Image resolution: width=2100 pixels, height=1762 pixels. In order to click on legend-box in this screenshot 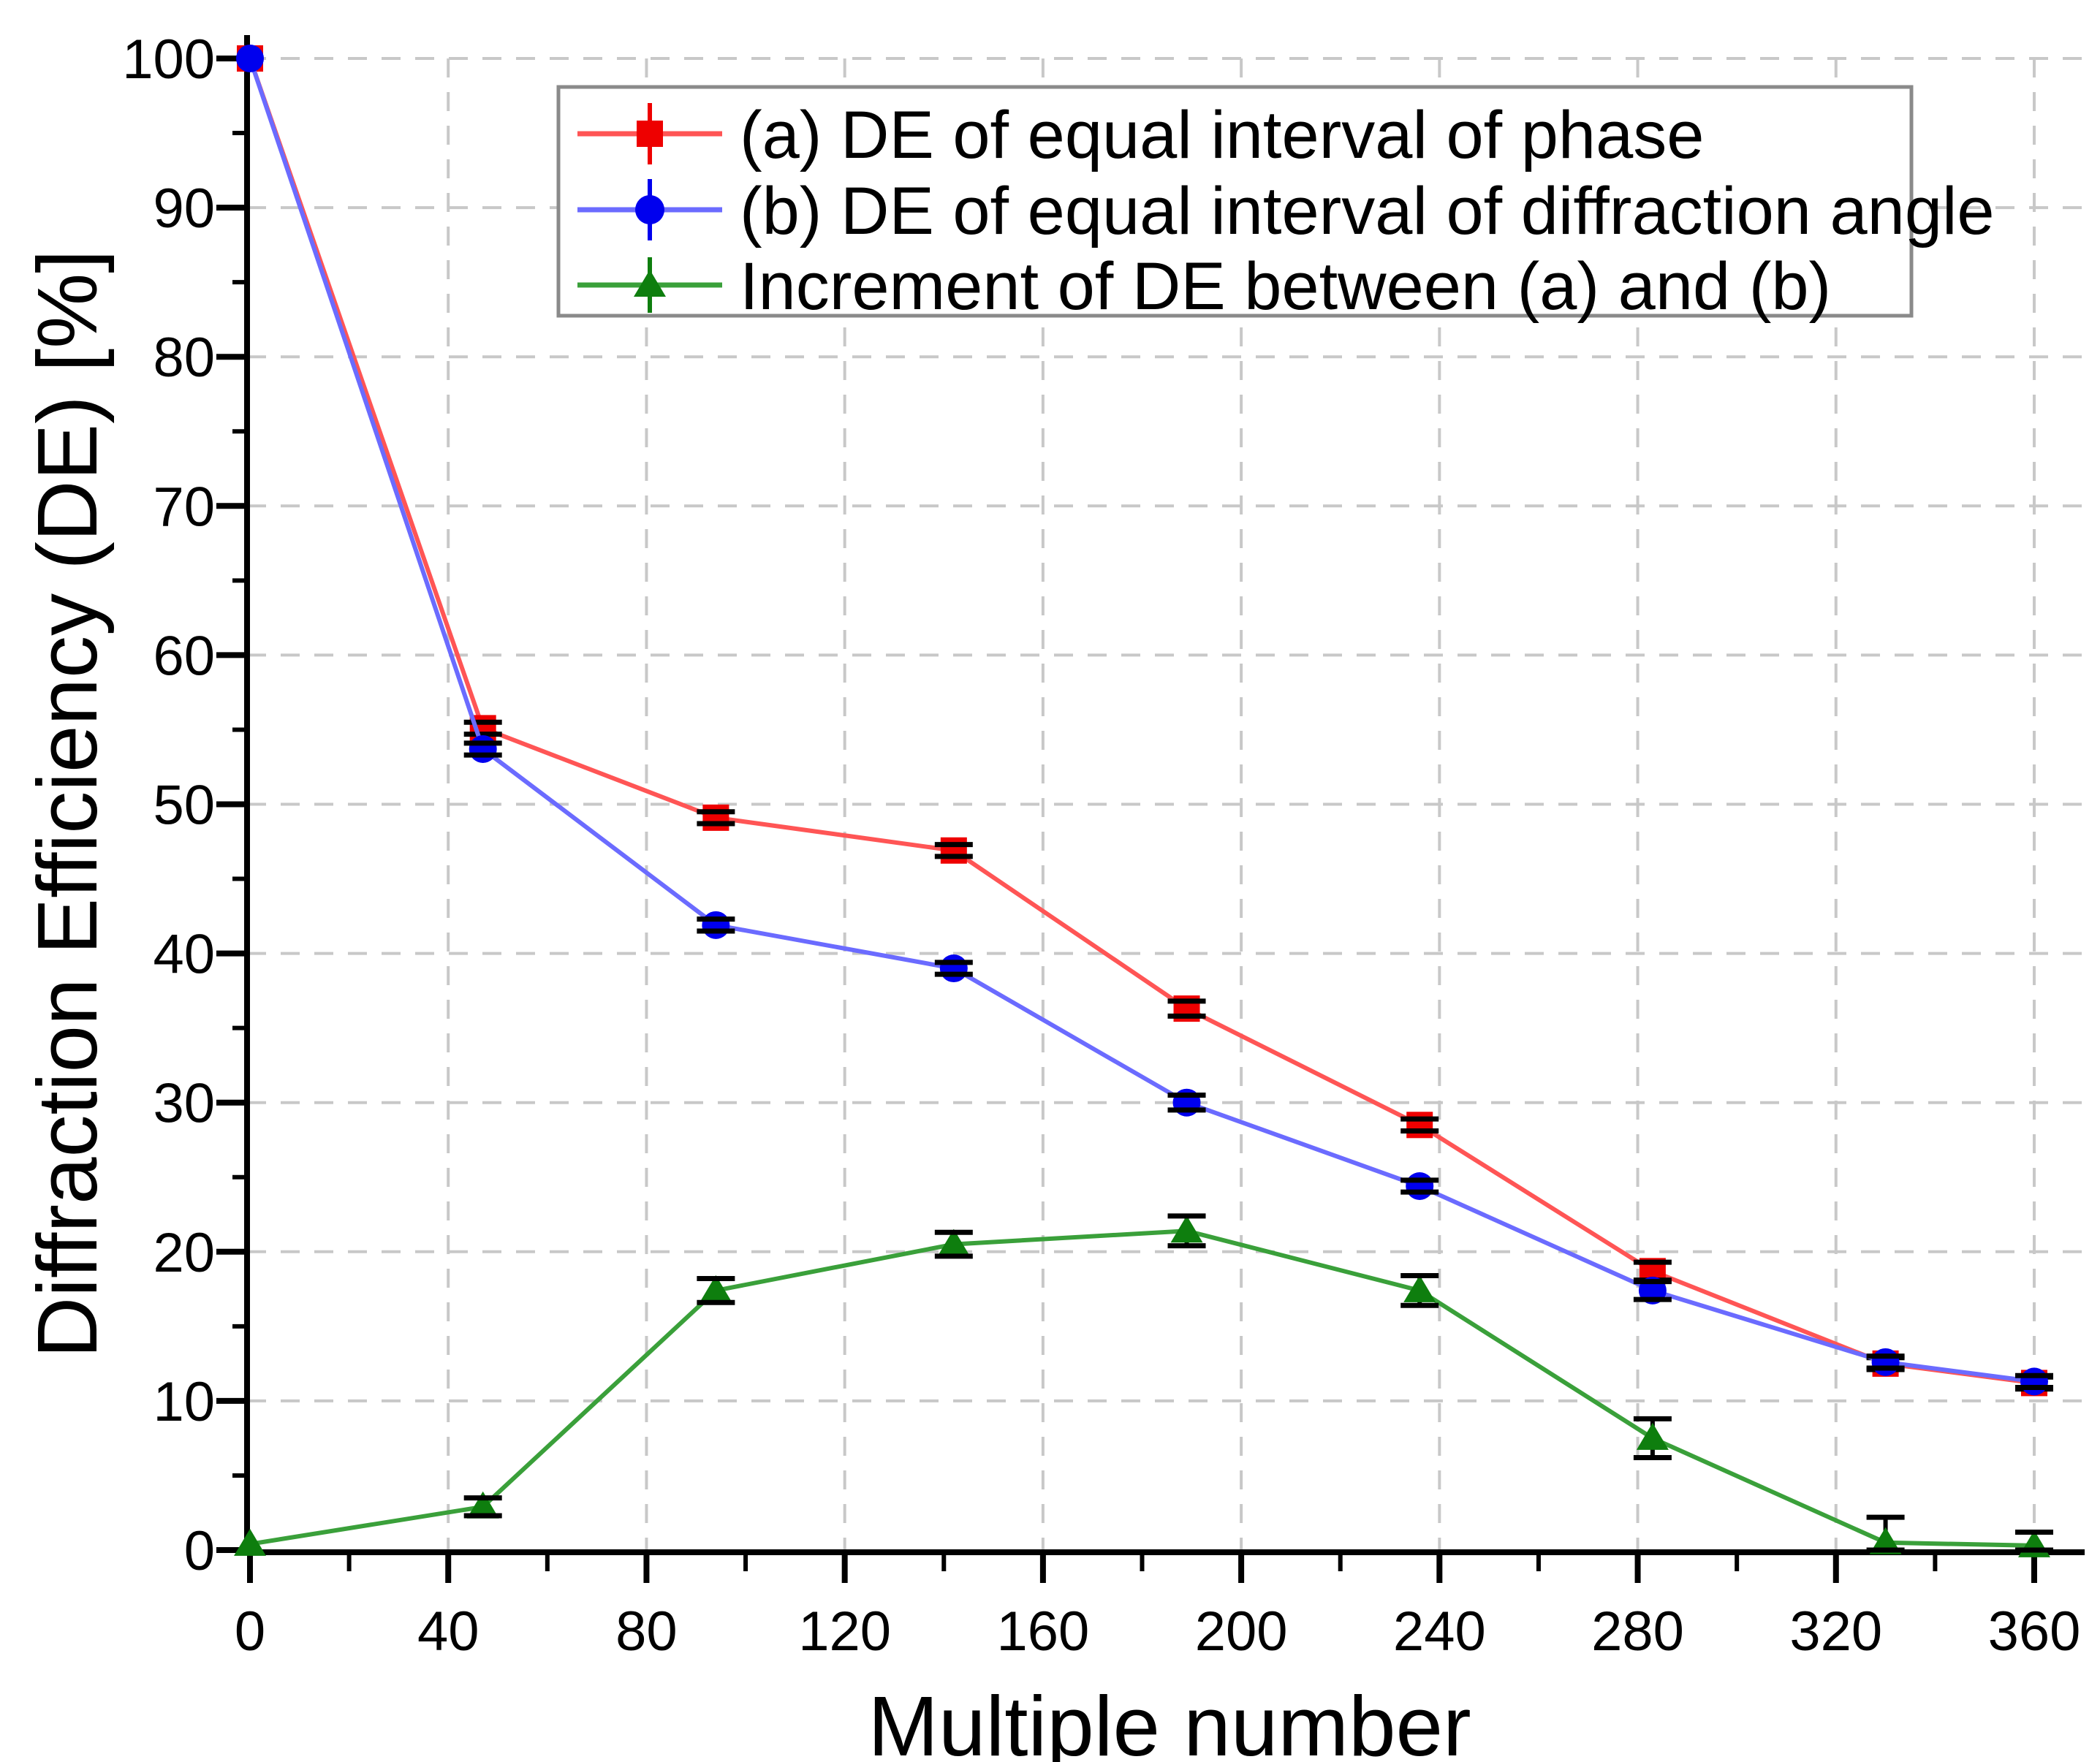, I will do `click(1235, 201)`.